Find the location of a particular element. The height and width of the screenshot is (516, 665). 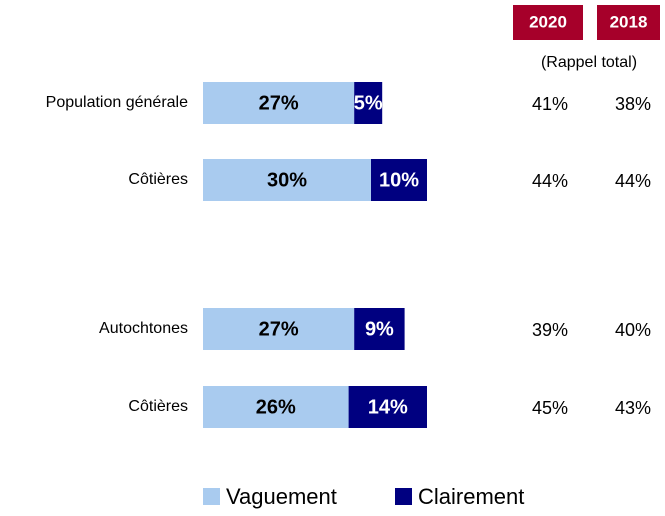

bar-label: 5% is located at coordinates (368, 103).